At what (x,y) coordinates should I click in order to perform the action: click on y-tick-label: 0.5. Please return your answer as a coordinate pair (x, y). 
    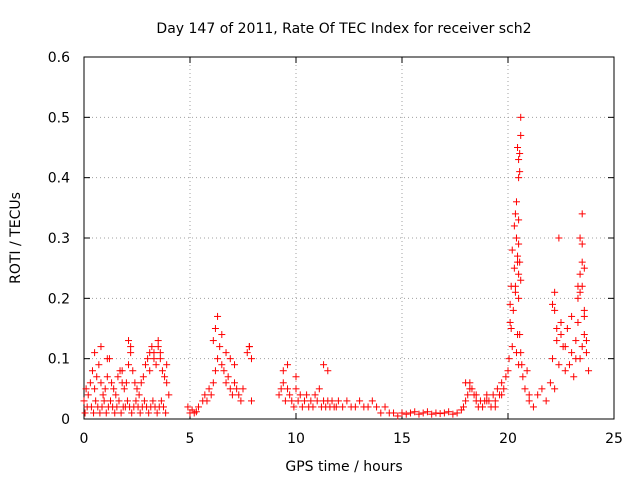
    Looking at the image, I should click on (59, 118).